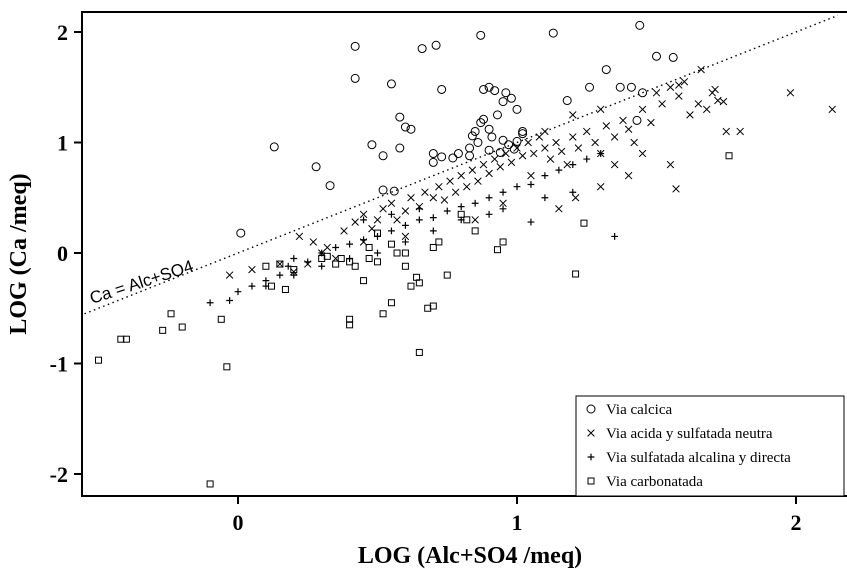 This screenshot has height=569, width=847. What do you see at coordinates (62, 253) in the screenshot?
I see `y-tick-label: 0` at bounding box center [62, 253].